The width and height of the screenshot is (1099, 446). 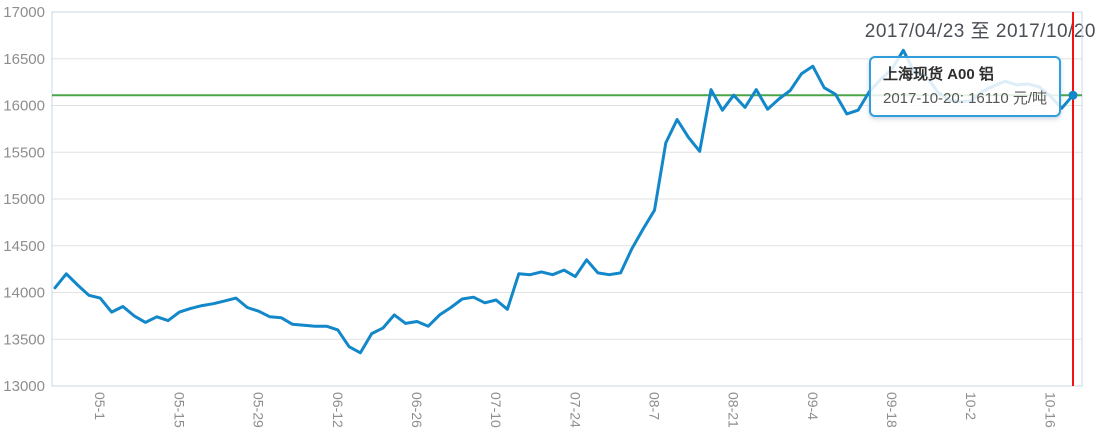 I want to click on x-axis-tick-label: 08-7, so click(x=654, y=406).